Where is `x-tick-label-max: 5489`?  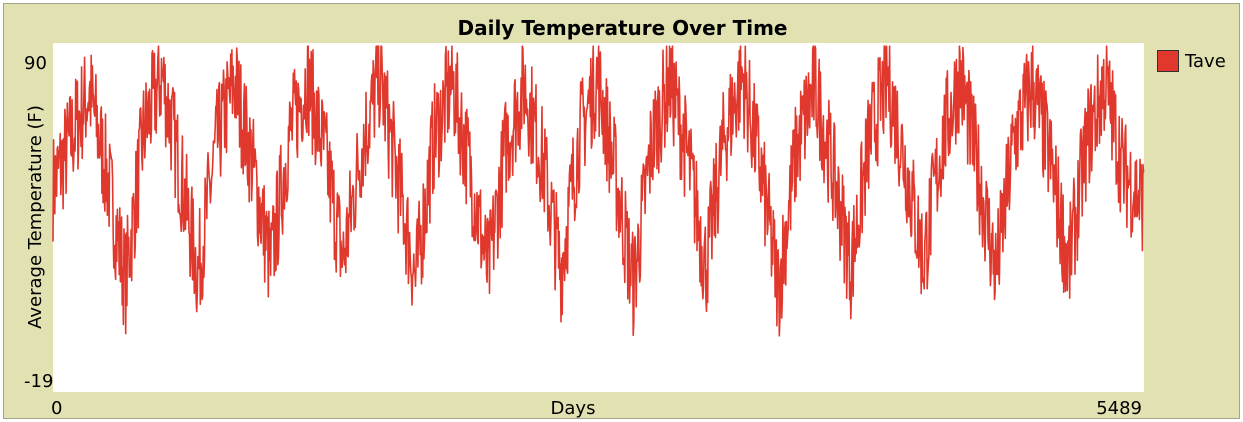
x-tick-label-max: 5489 is located at coordinates (1119, 408).